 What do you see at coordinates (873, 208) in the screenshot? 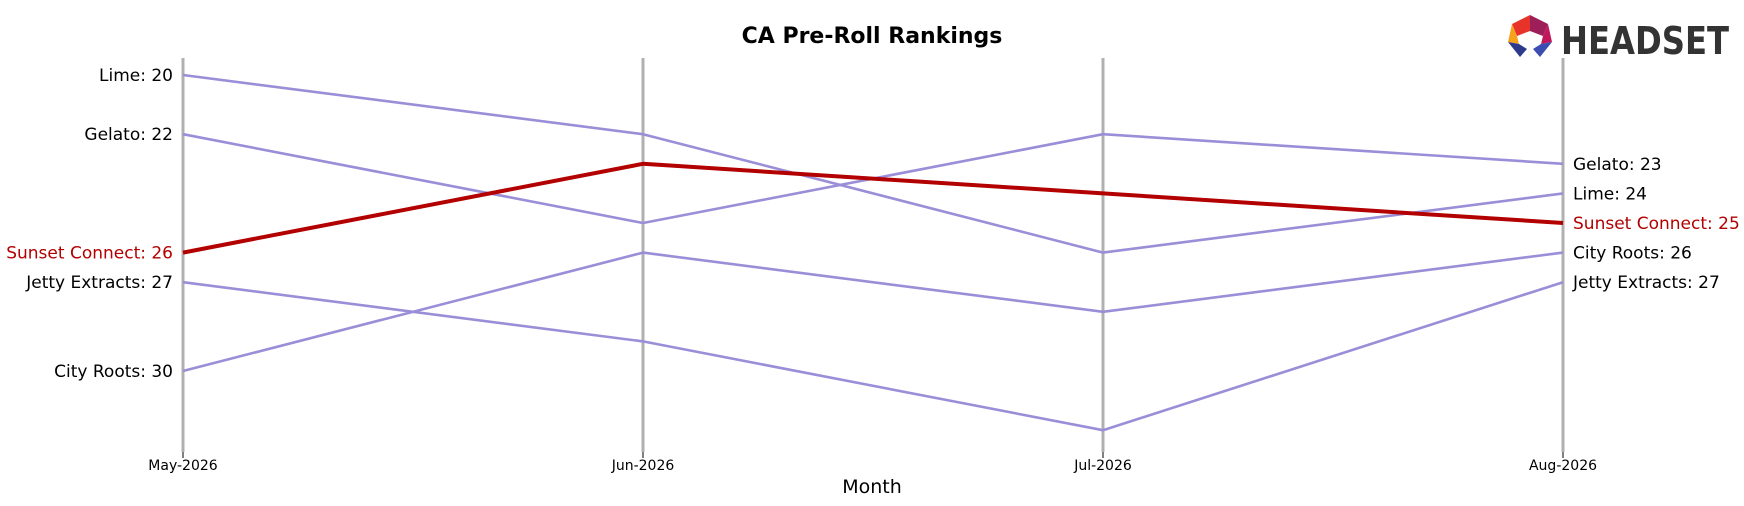
I see `series-line-sunset-connect` at bounding box center [873, 208].